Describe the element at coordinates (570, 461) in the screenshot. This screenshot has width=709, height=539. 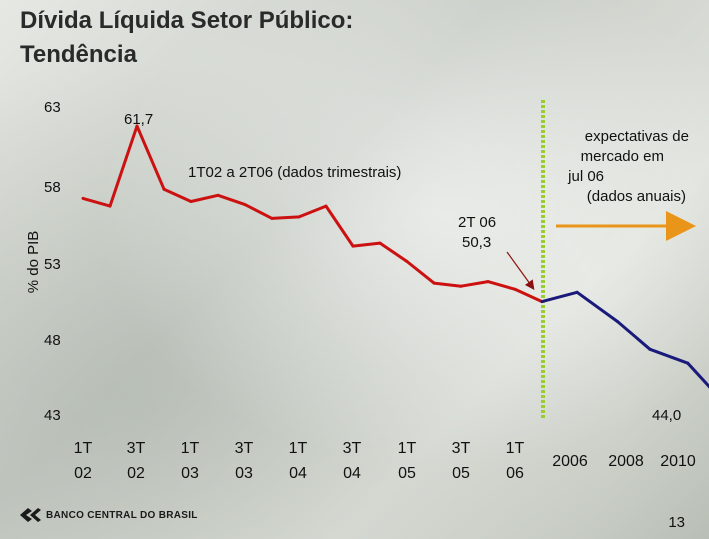
I see `x-tick-2006: 2006` at that location.